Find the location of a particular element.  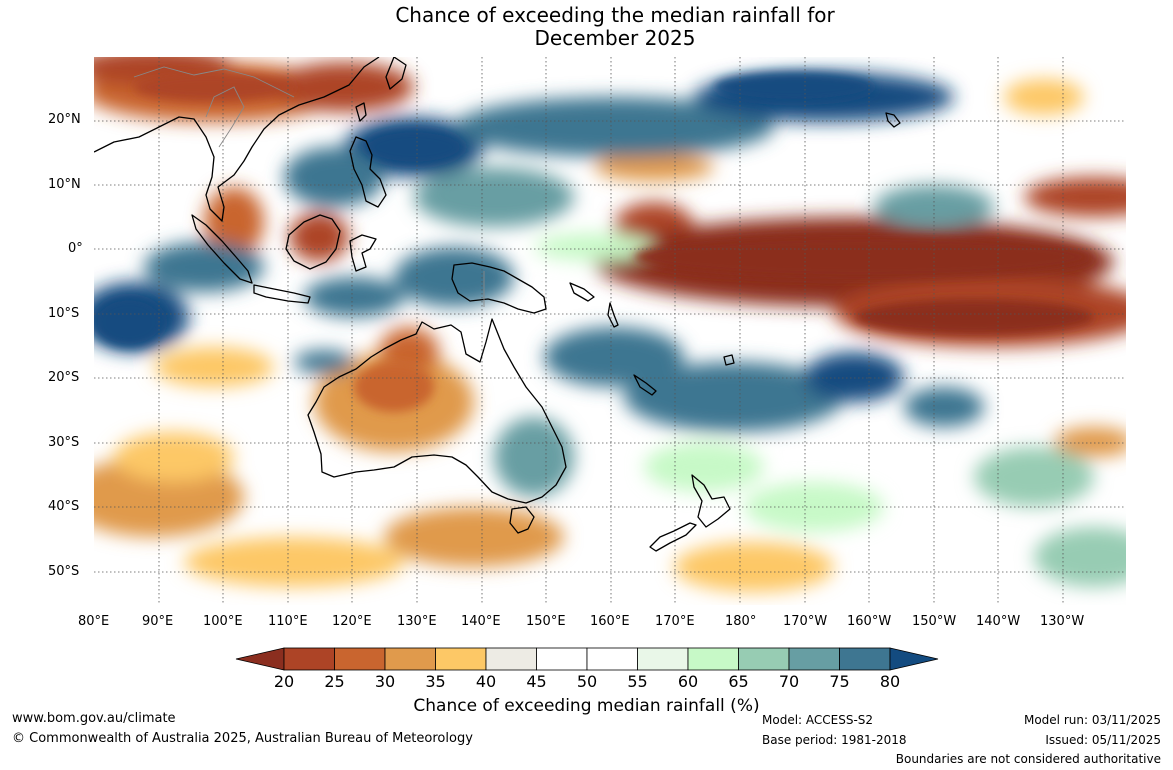

japan-coastline is located at coordinates (396, 73).